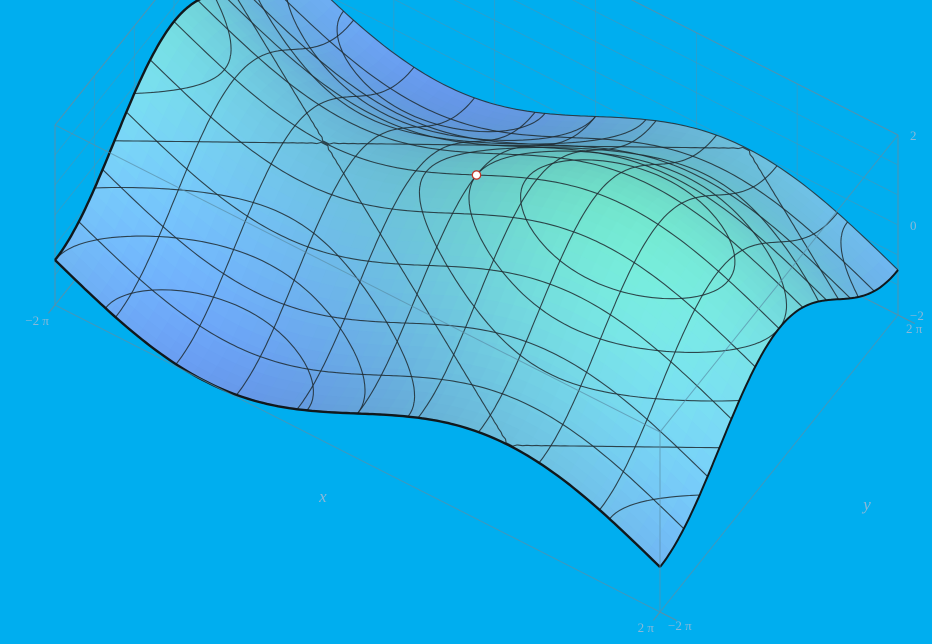 The width and height of the screenshot is (932, 644). What do you see at coordinates (917, 315) in the screenshot?
I see `z-tick-label: −2` at bounding box center [917, 315].